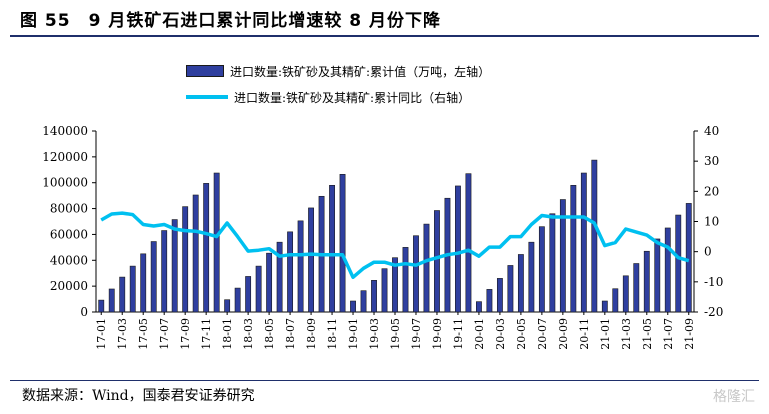 This screenshot has height=414, width=769. What do you see at coordinates (230, 21) in the screenshot?
I see `chart-title: 图 55 9 月铁矿石进口累计同比增速较 8 月份下降` at bounding box center [230, 21].